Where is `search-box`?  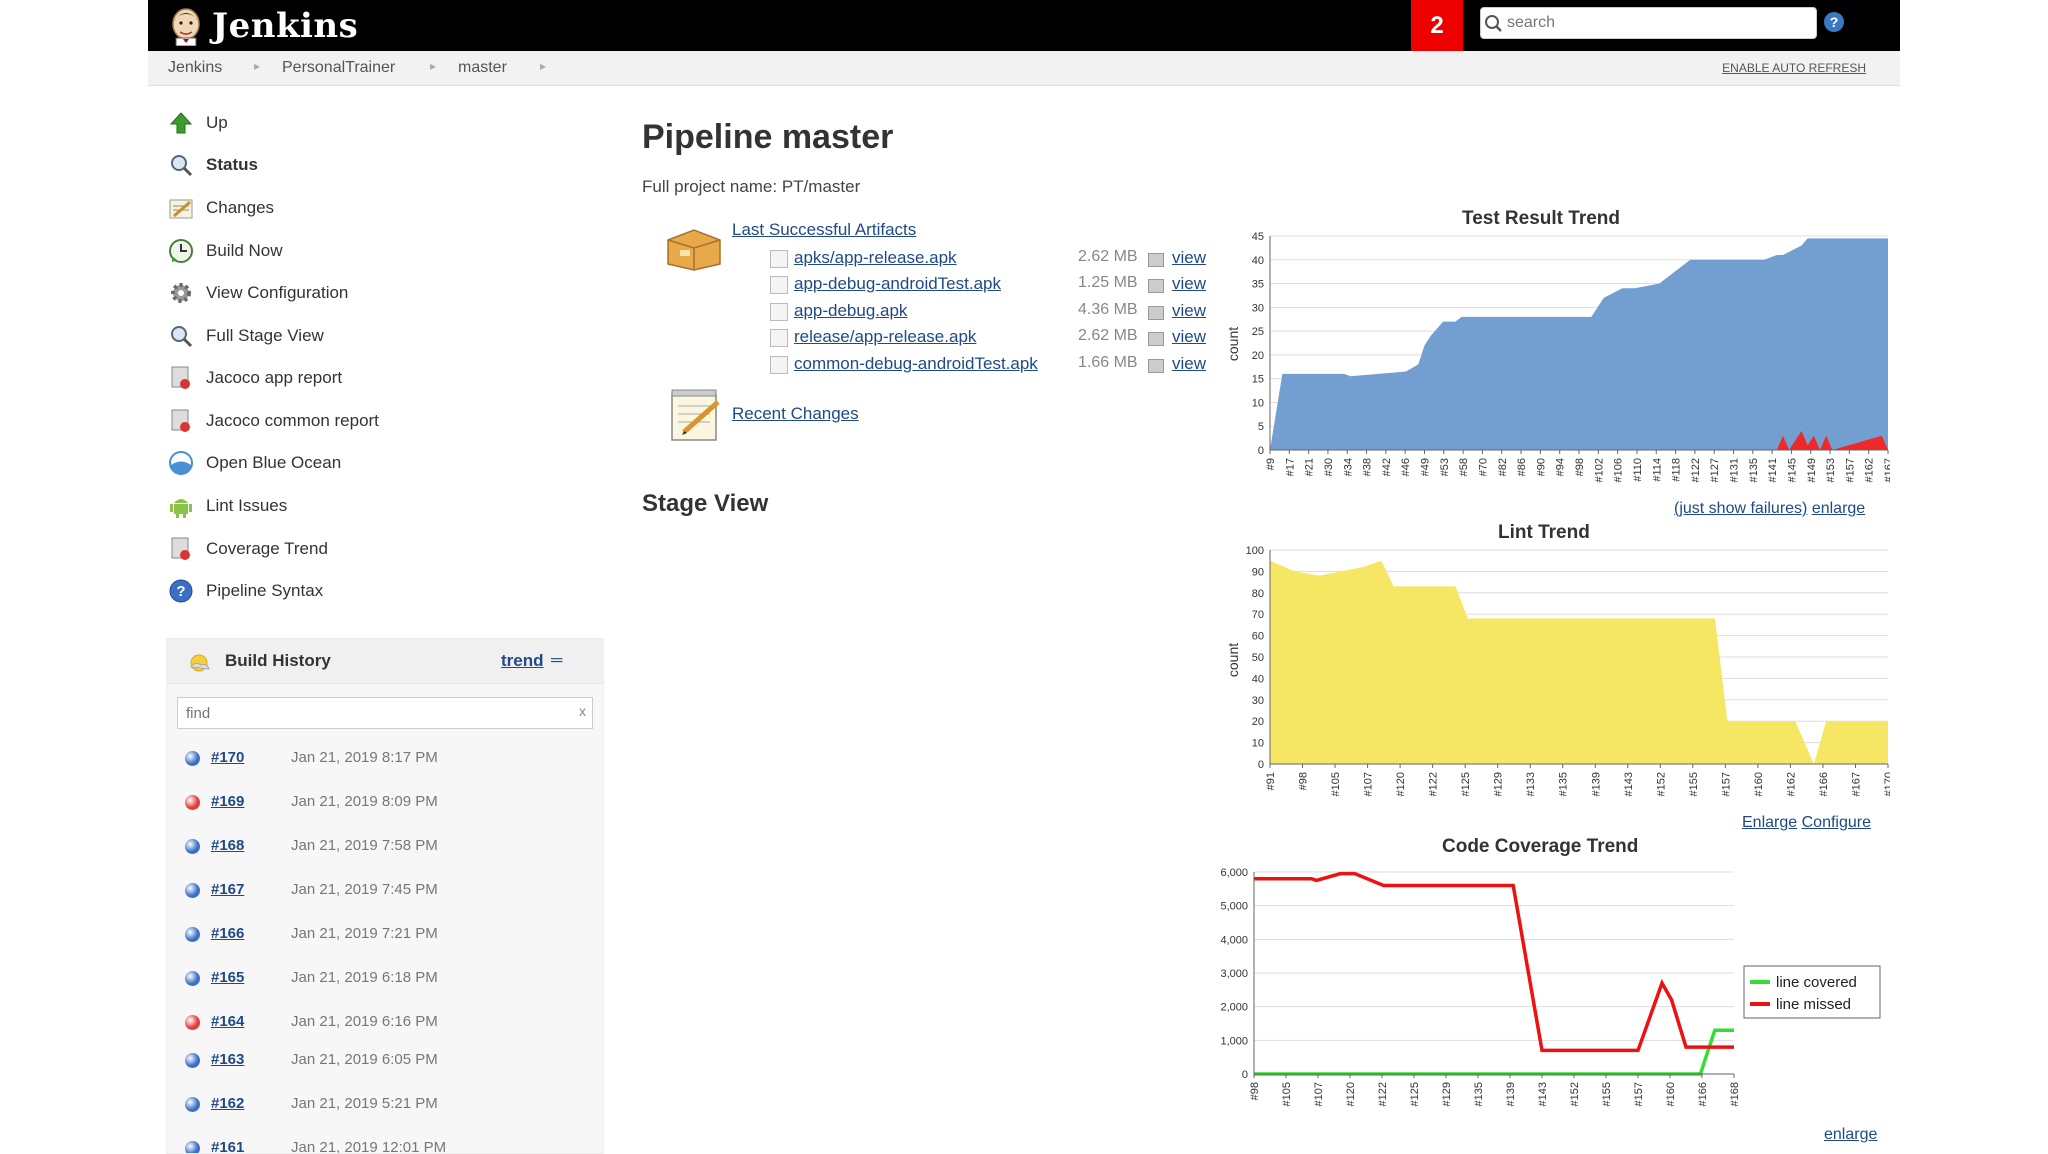
search-box is located at coordinates (1648, 23).